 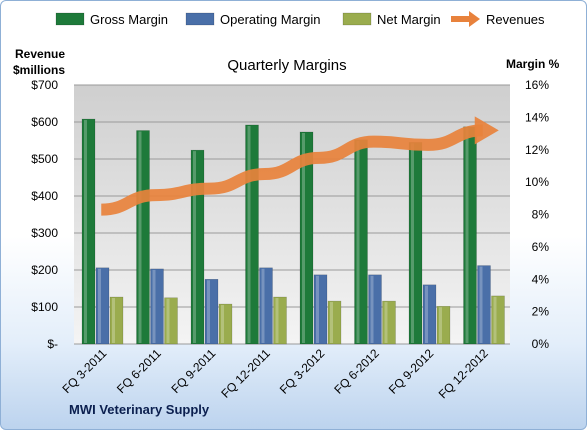 What do you see at coordinates (541, 279) in the screenshot?
I see `right-tick-label: 4%` at bounding box center [541, 279].